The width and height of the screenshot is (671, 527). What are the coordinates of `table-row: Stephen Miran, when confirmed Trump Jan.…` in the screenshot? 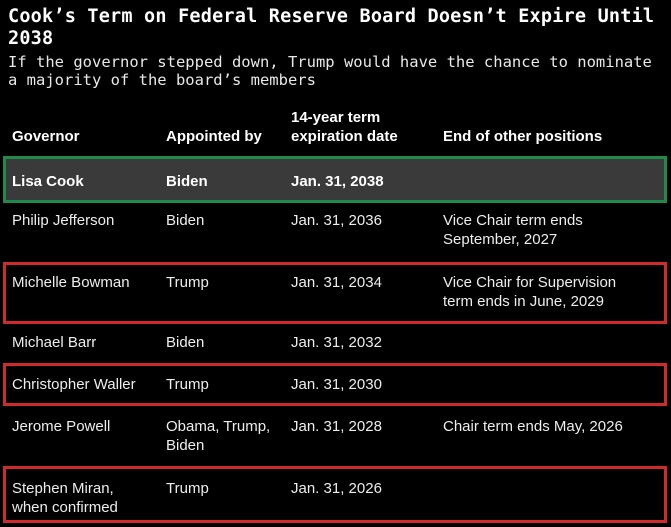 It's located at (335, 494).